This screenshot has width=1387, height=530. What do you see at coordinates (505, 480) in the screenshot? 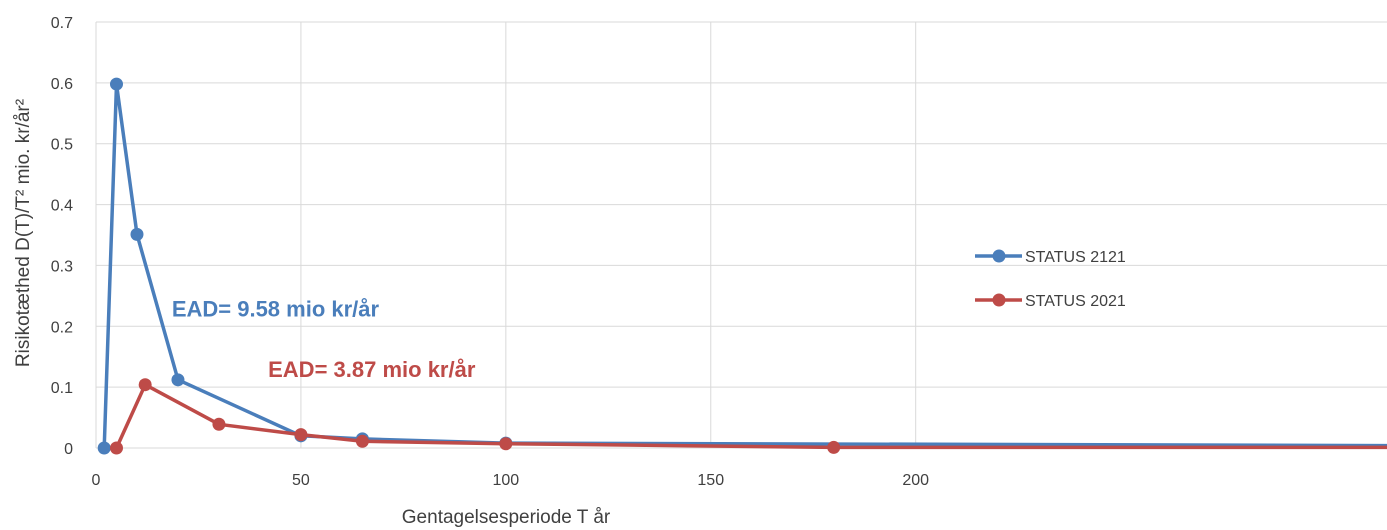
I see `x-tick-label: 100` at bounding box center [505, 480].